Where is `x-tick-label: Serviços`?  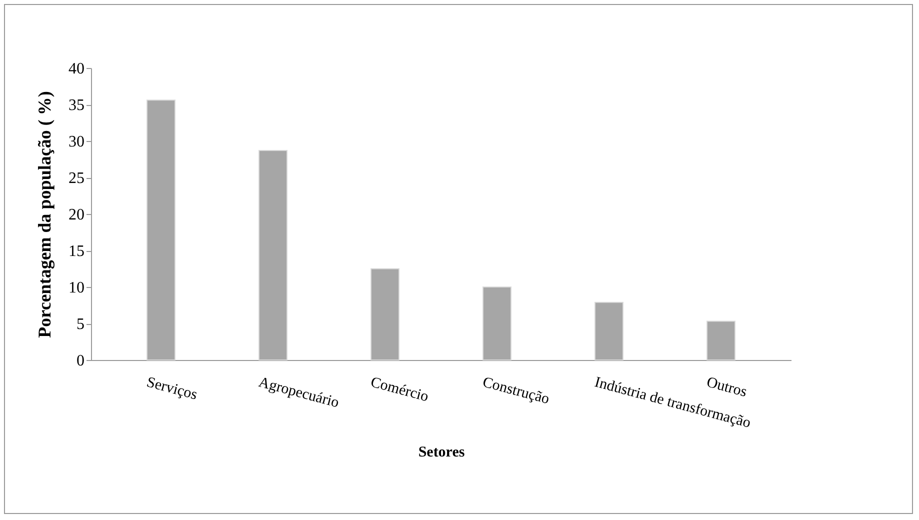
x-tick-label: Serviços is located at coordinates (172, 389).